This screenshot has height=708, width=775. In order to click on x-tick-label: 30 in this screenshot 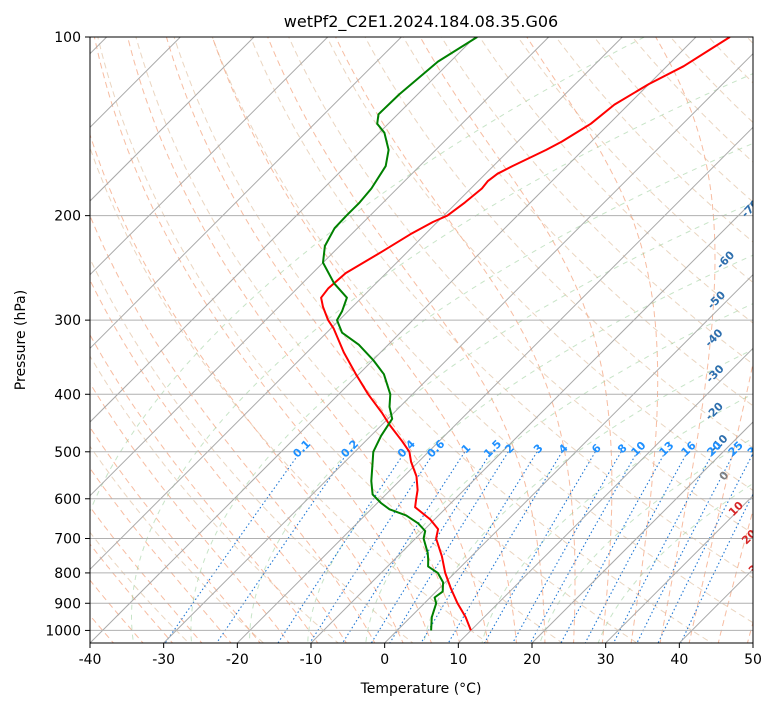, I will do `click(606, 660)`.